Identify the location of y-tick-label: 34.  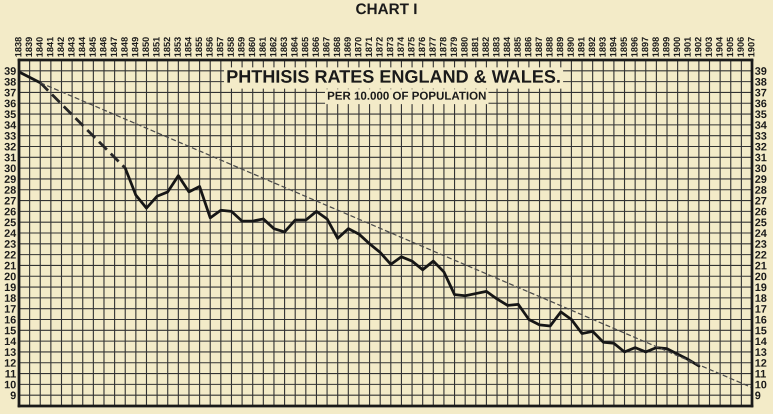
(10, 125).